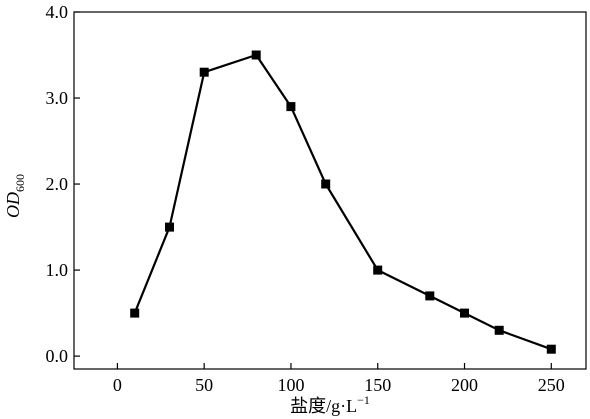  Describe the element at coordinates (15, 196) in the screenshot. I see `y-axis-label: OD600` at that location.